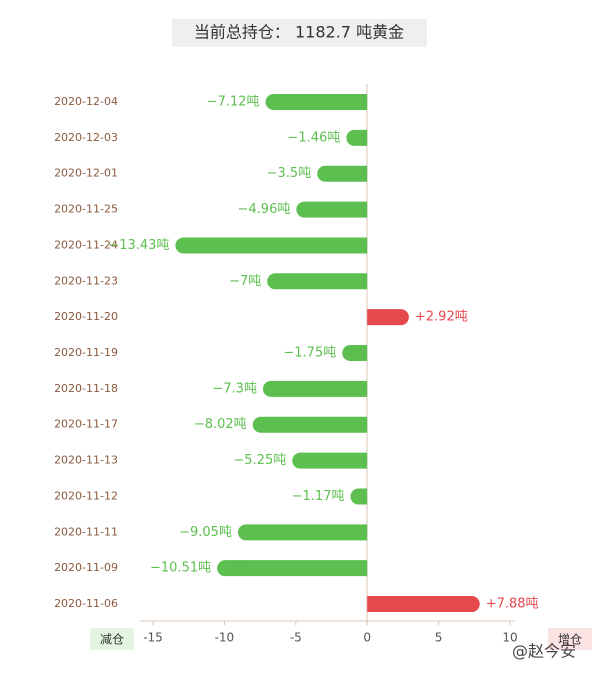 The width and height of the screenshot is (597, 687). What do you see at coordinates (367, 638) in the screenshot?
I see `x-tick-label: 0` at bounding box center [367, 638].